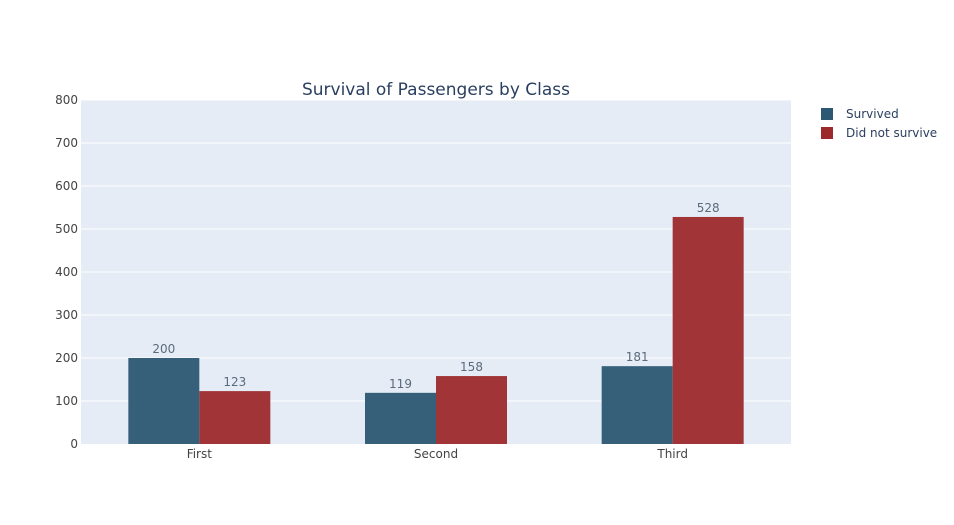 The width and height of the screenshot is (954, 525). What do you see at coordinates (235, 417) in the screenshot?
I see `bar-did-not-survive-first` at bounding box center [235, 417].